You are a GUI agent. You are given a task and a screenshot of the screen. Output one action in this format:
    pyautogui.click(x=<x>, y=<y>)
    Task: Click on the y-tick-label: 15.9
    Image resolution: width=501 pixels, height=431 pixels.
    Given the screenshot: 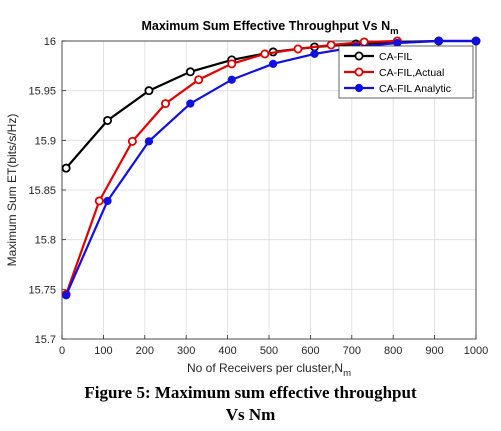 What is the action you would take?
    pyautogui.click(x=45, y=141)
    